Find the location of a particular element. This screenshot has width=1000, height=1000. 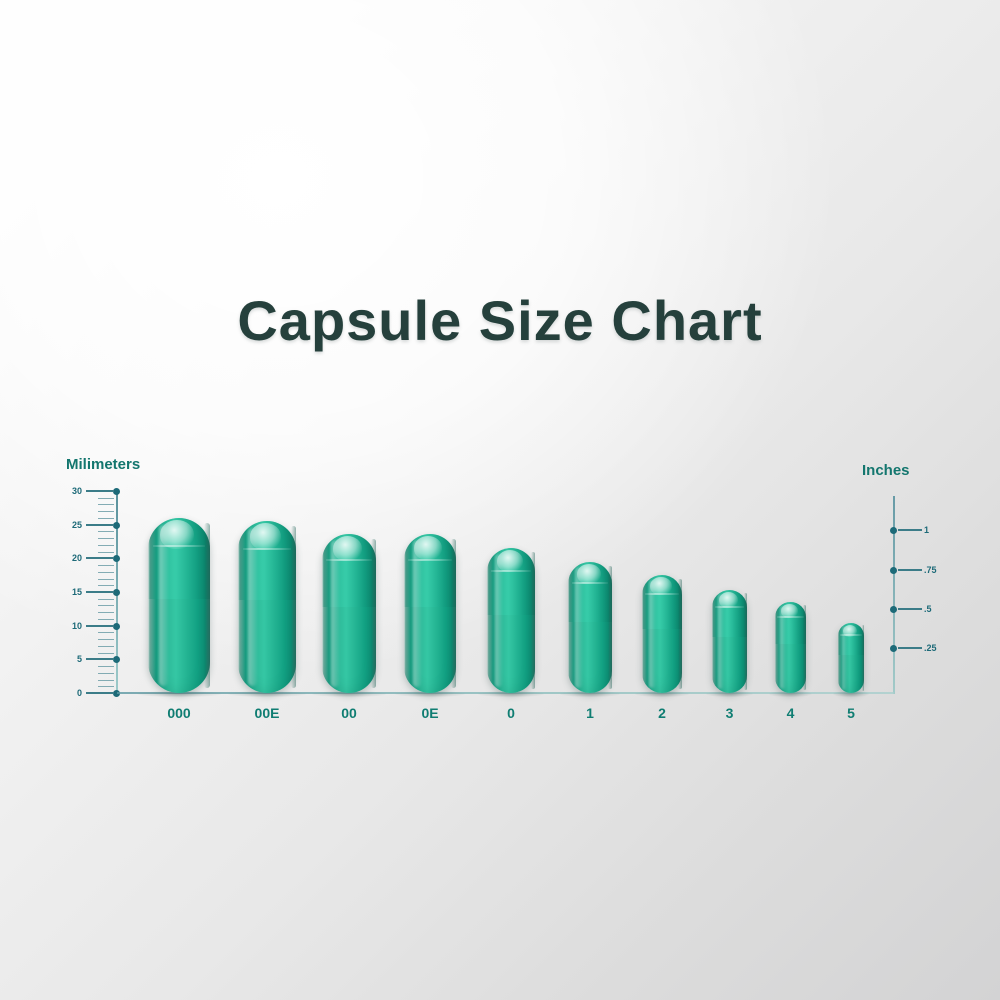

mm-tick-label: 25 is located at coordinates (76, 524).